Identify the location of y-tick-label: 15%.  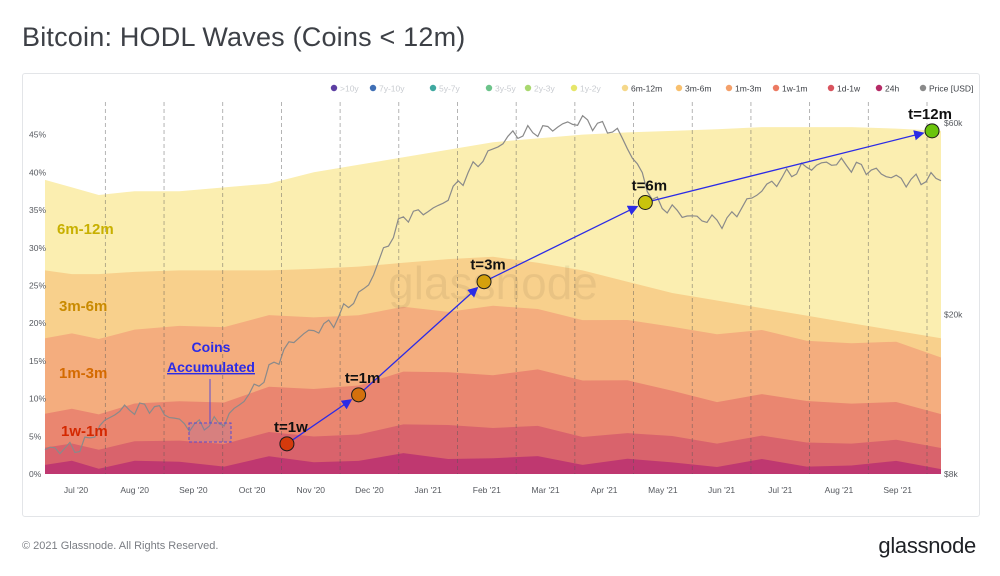
(37, 361).